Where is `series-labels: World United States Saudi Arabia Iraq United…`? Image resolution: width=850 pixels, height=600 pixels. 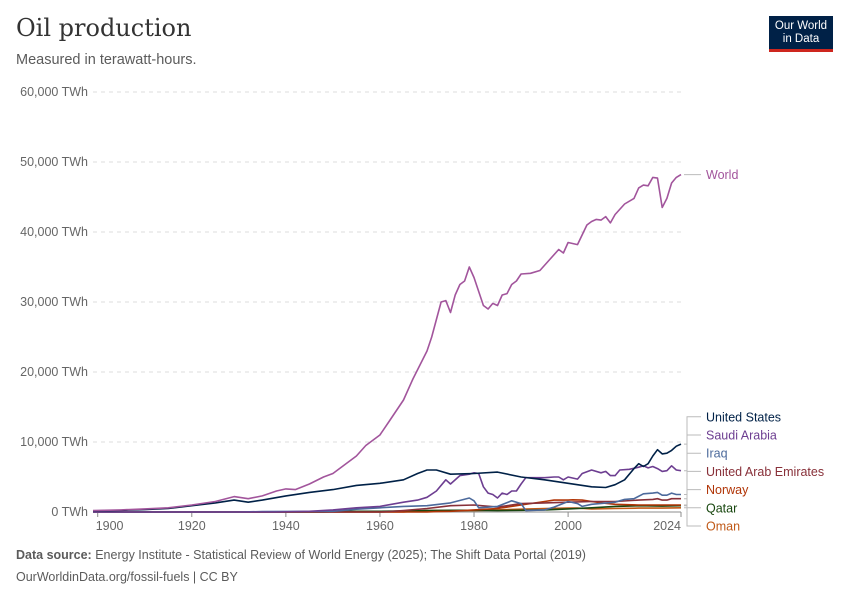
series-labels: World United States Saudi Arabia Iraq United… is located at coordinates (754, 351).